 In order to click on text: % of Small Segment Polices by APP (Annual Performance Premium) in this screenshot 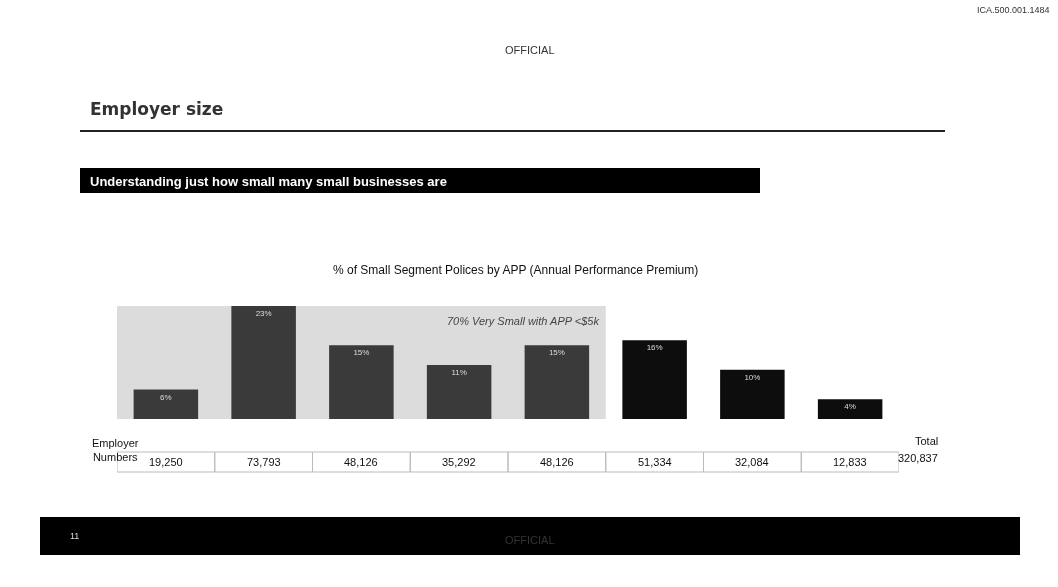, I will do `click(516, 270)`.